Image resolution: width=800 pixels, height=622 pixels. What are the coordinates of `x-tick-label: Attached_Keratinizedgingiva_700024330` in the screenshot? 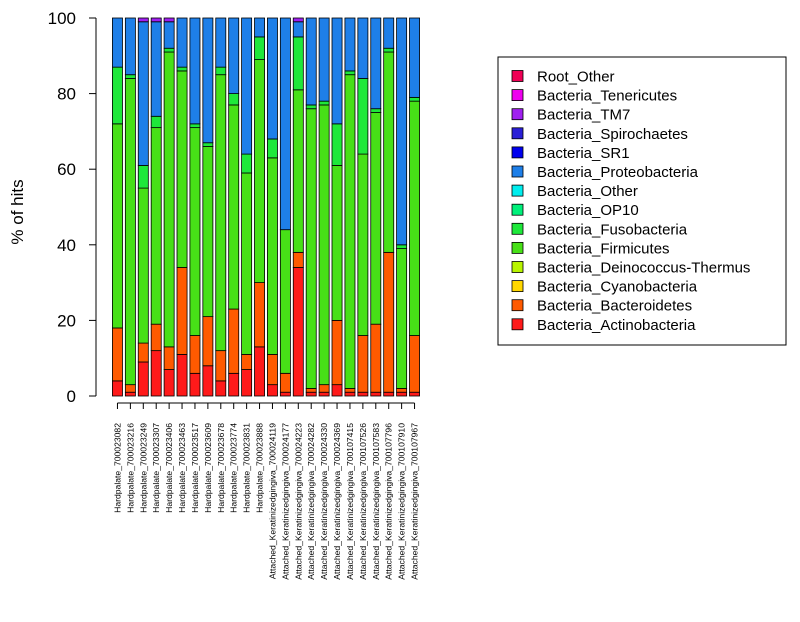 It's located at (324, 501).